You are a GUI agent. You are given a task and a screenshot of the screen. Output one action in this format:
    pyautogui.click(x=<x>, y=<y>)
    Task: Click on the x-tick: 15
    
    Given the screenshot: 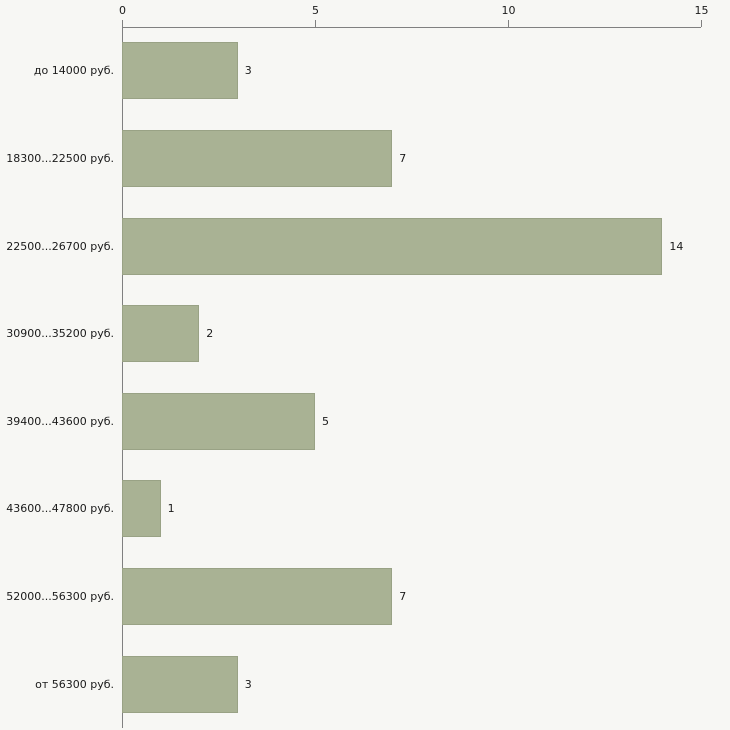 What is the action you would take?
    pyautogui.click(x=702, y=15)
    